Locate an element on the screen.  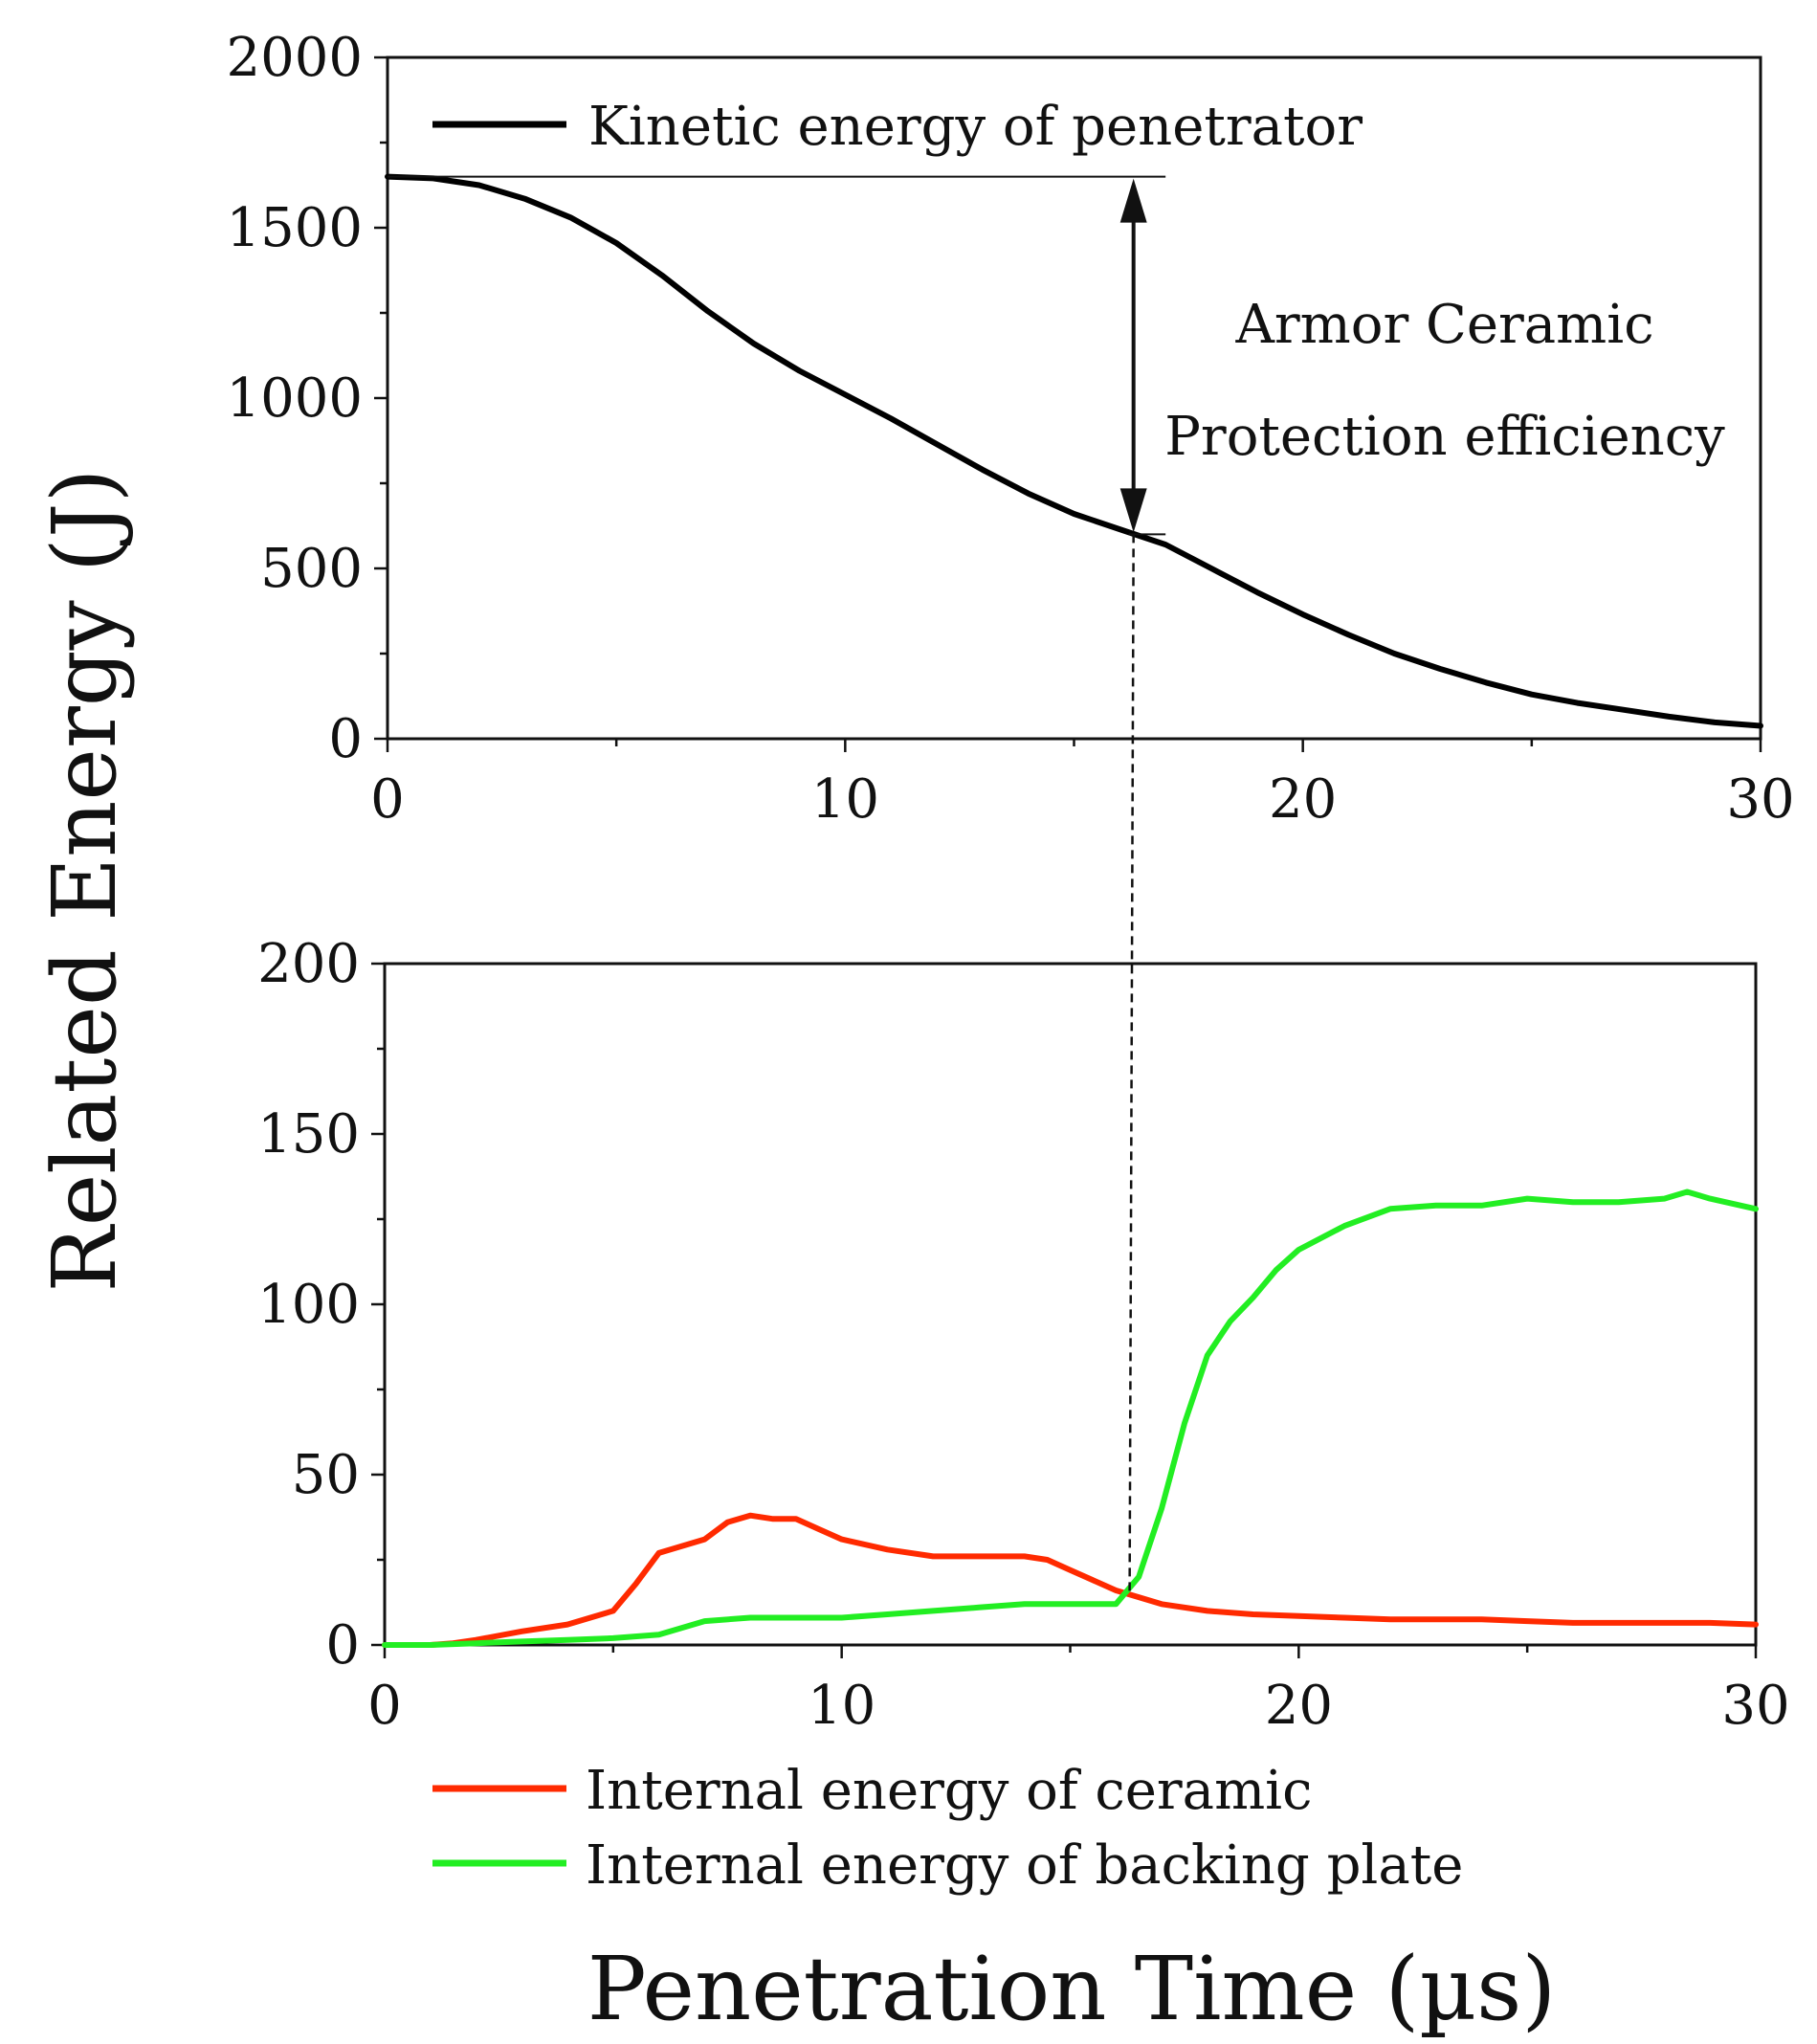
top-x-tick-label: 30 is located at coordinates (1760, 799).